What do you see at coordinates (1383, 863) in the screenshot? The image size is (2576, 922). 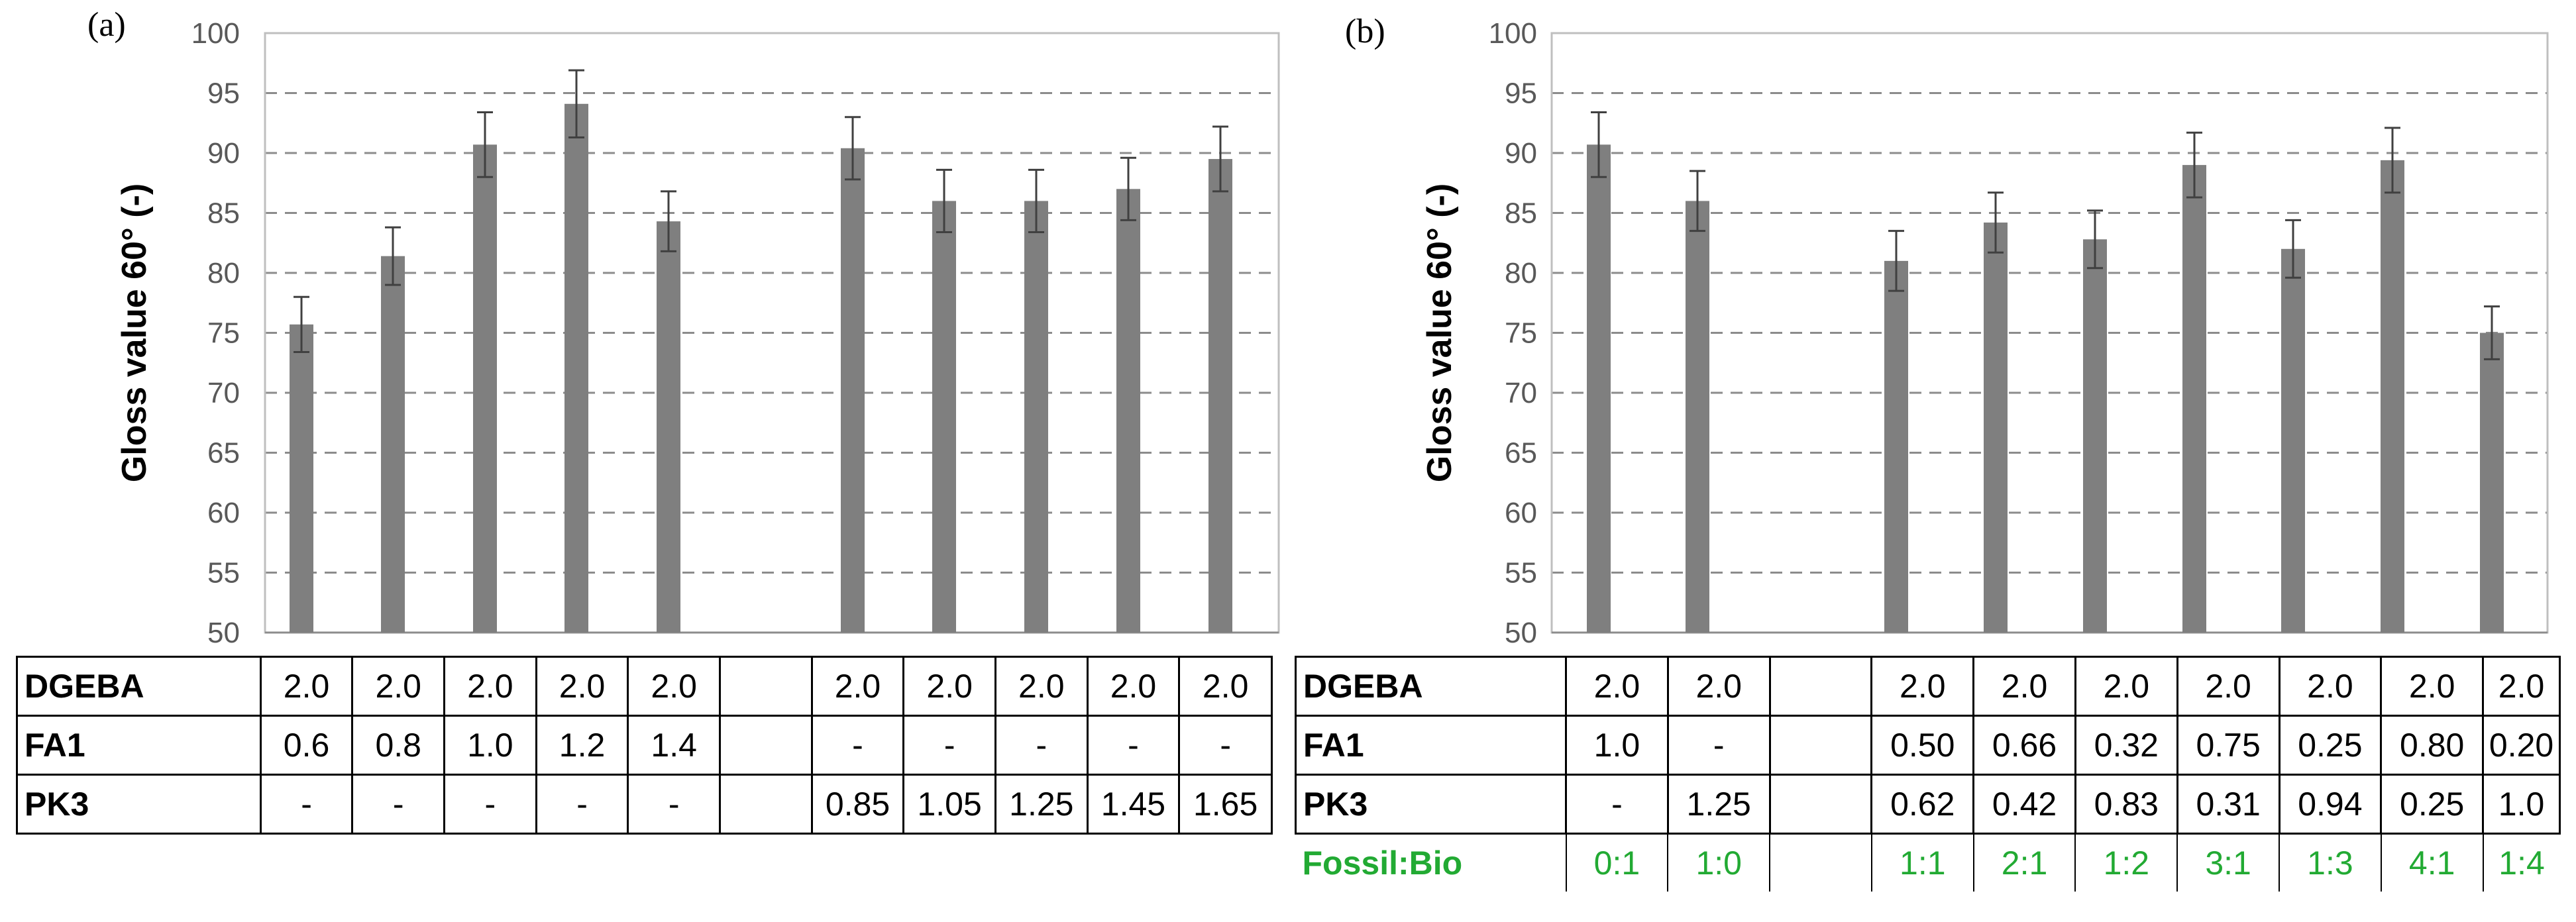 I see `row-header: Fossil:Bio` at bounding box center [1383, 863].